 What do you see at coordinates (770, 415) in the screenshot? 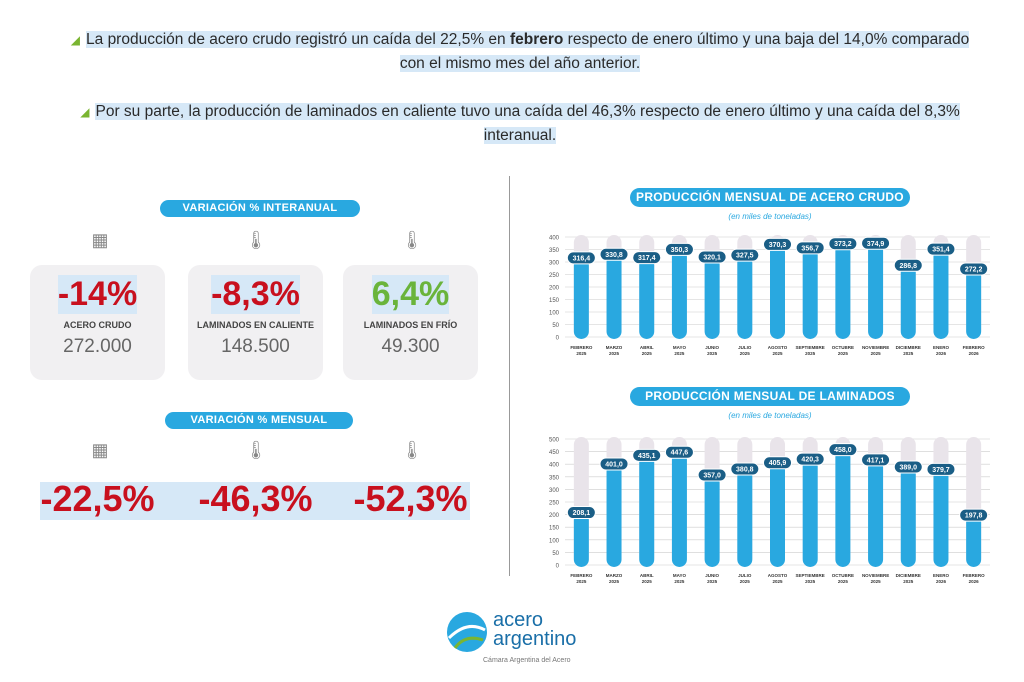
I see `chart2-subtitle: (en miles de toneladas)` at bounding box center [770, 415].